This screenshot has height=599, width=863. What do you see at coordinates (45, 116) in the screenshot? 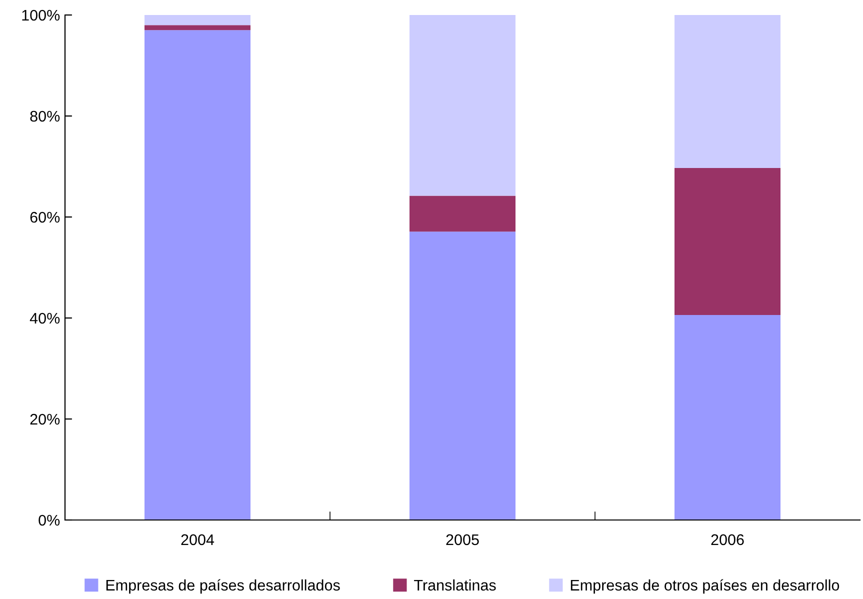
I see `y-tick-label: 80%` at bounding box center [45, 116].